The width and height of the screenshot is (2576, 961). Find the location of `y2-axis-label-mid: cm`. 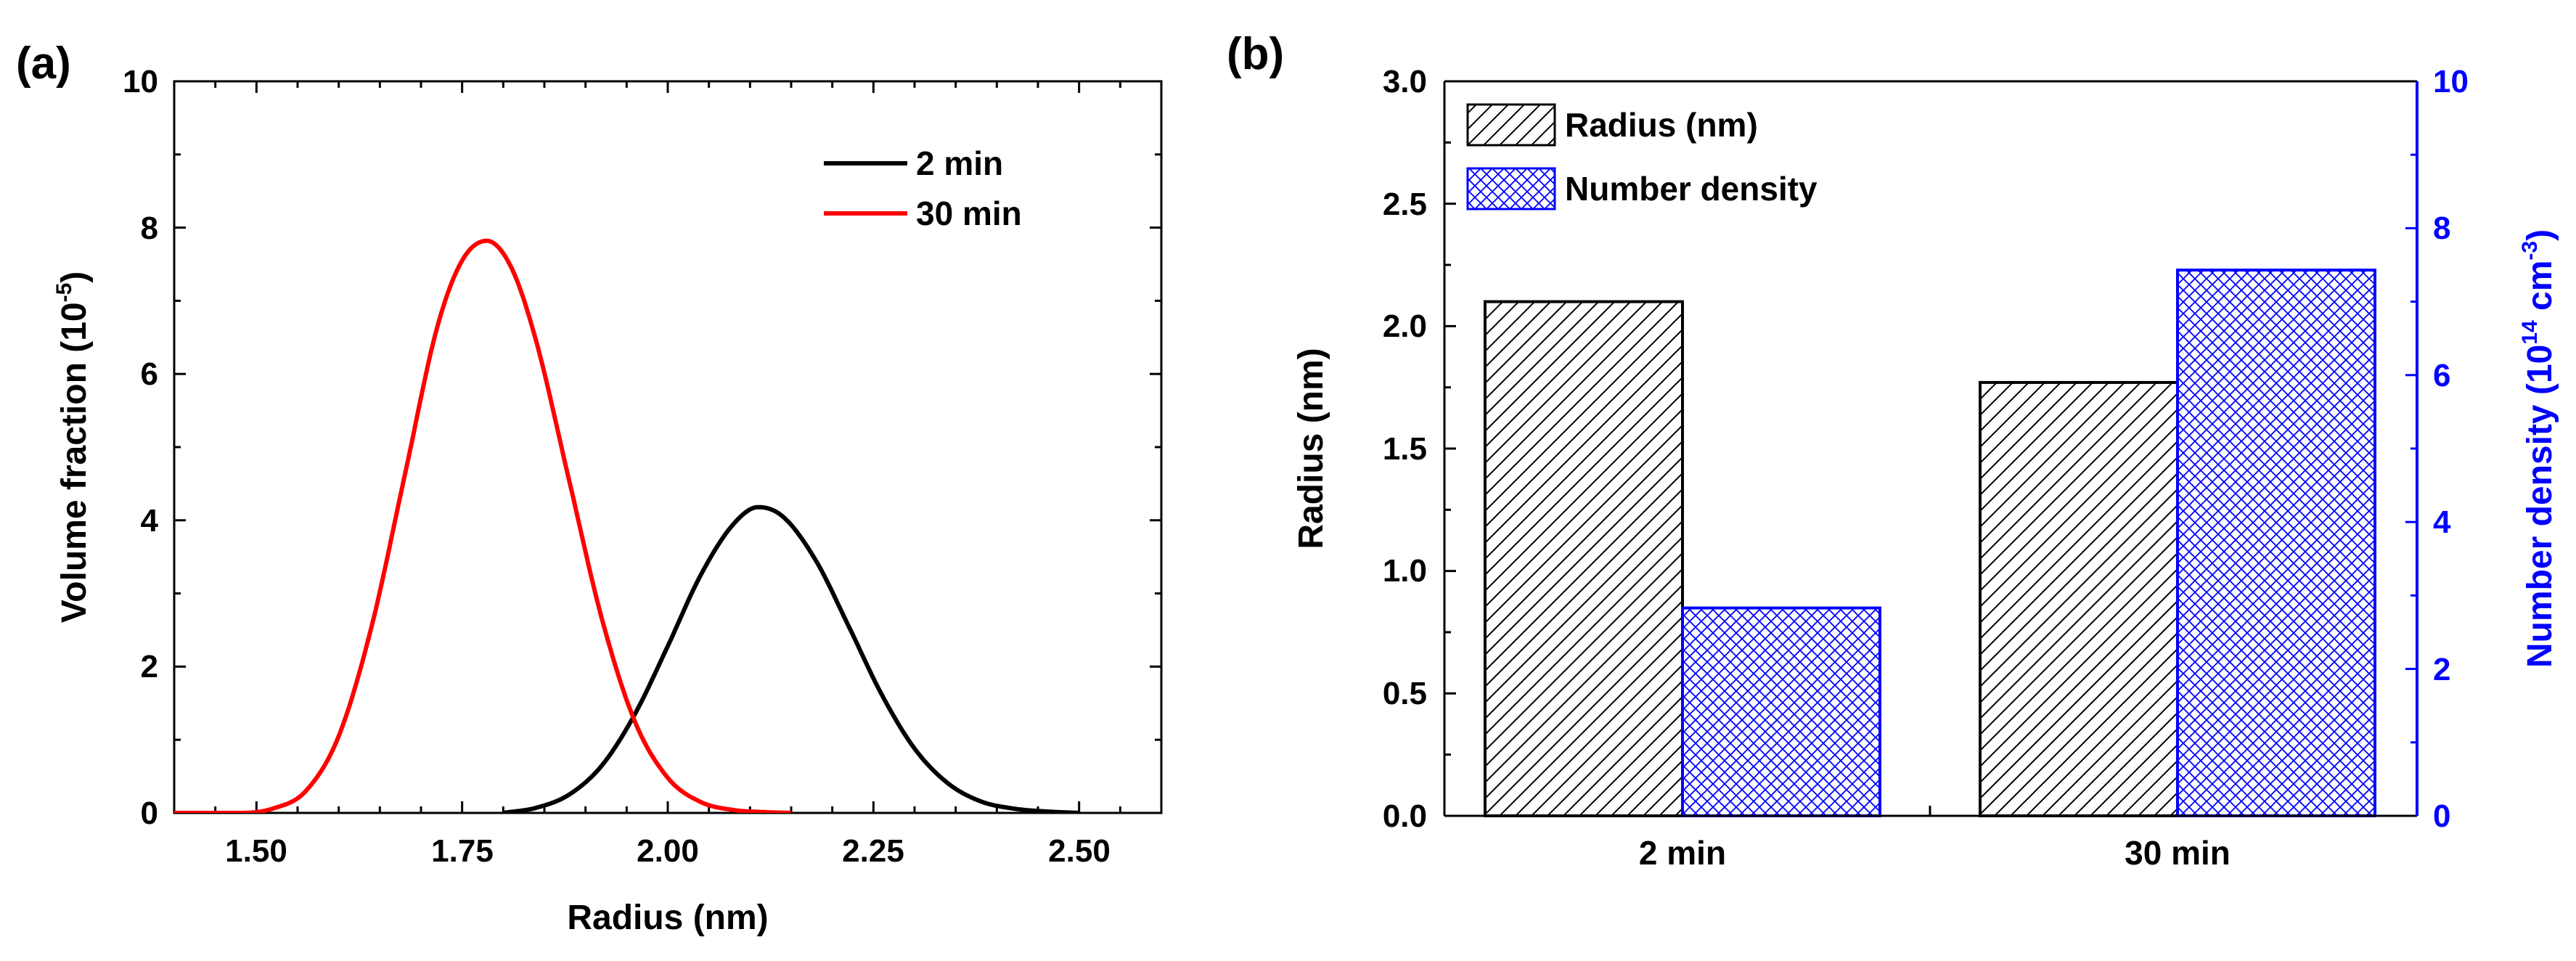

y2-axis-label-mid: cm is located at coordinates (2540, 291).